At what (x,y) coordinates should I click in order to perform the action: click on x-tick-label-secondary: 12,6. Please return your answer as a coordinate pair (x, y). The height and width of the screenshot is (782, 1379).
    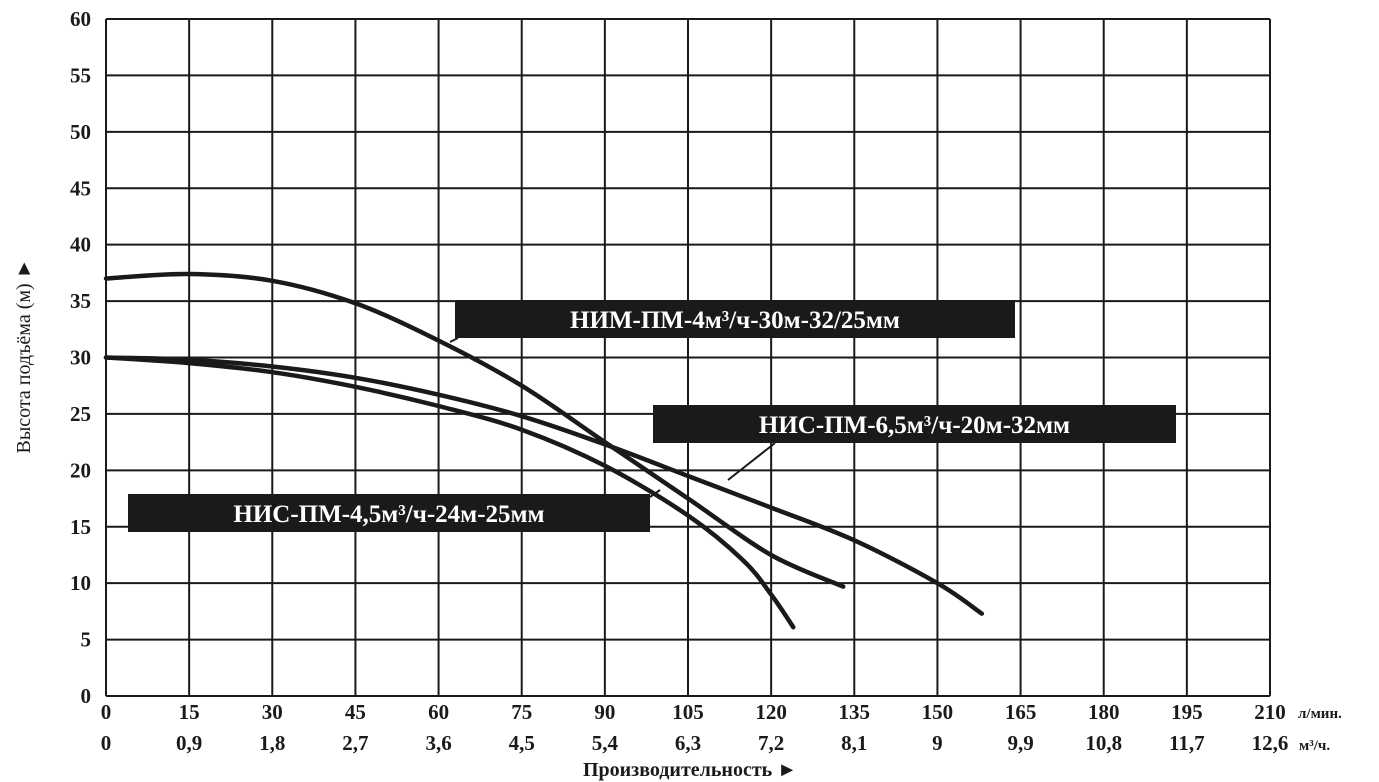
    Looking at the image, I should click on (1270, 743).